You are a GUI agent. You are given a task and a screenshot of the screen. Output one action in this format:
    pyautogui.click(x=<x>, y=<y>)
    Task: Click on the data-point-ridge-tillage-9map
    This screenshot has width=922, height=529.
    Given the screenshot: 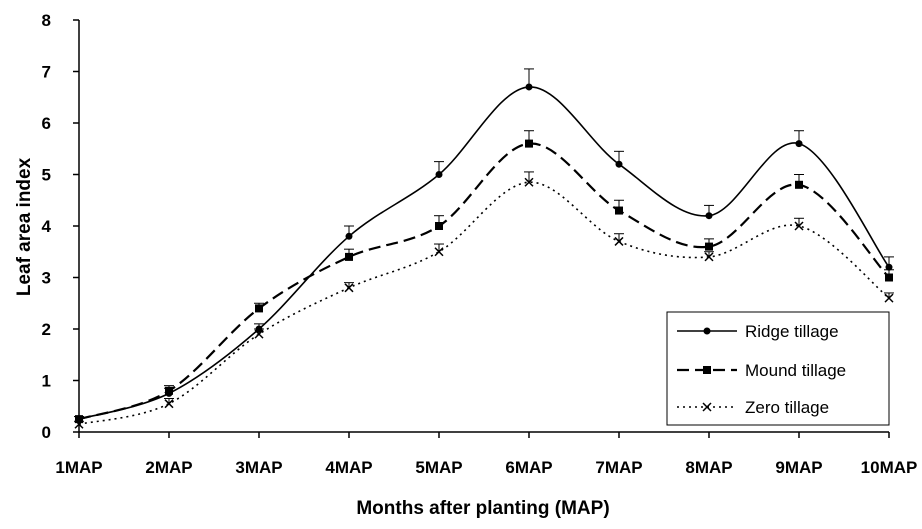 What is the action you would take?
    pyautogui.click(x=799, y=144)
    